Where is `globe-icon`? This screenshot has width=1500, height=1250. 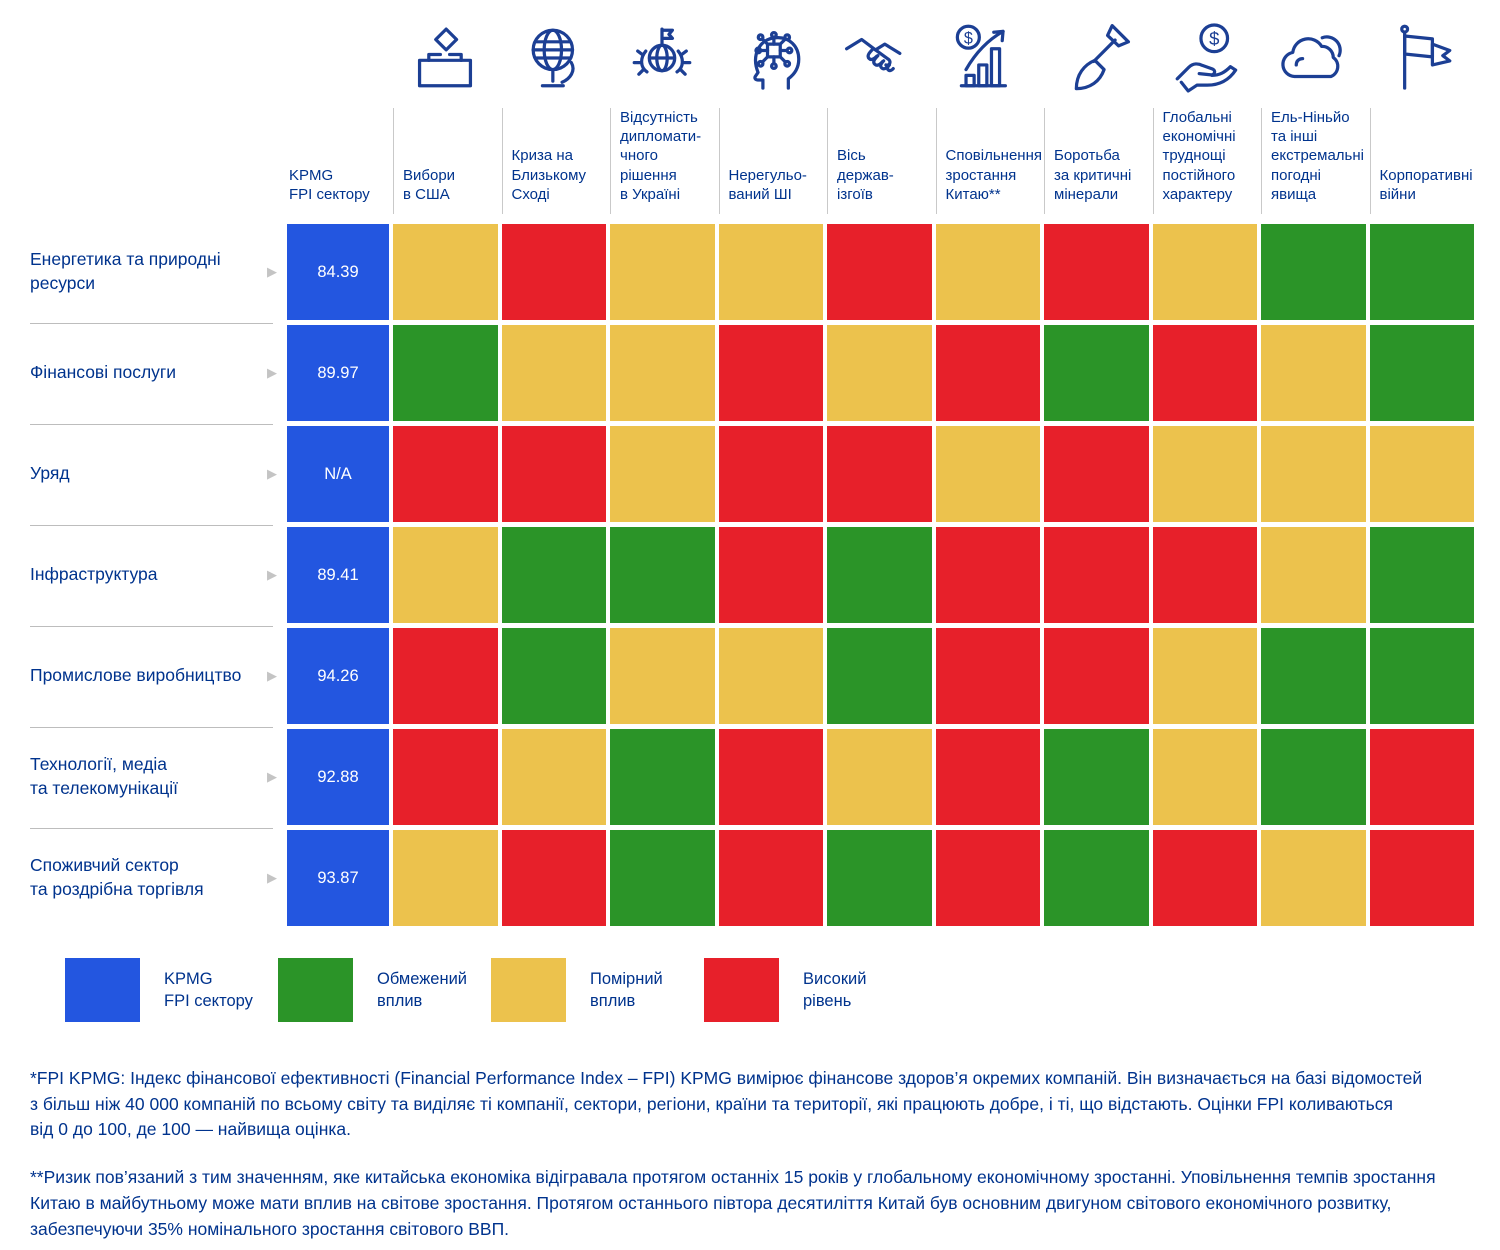 globe-icon is located at coordinates (554, 58).